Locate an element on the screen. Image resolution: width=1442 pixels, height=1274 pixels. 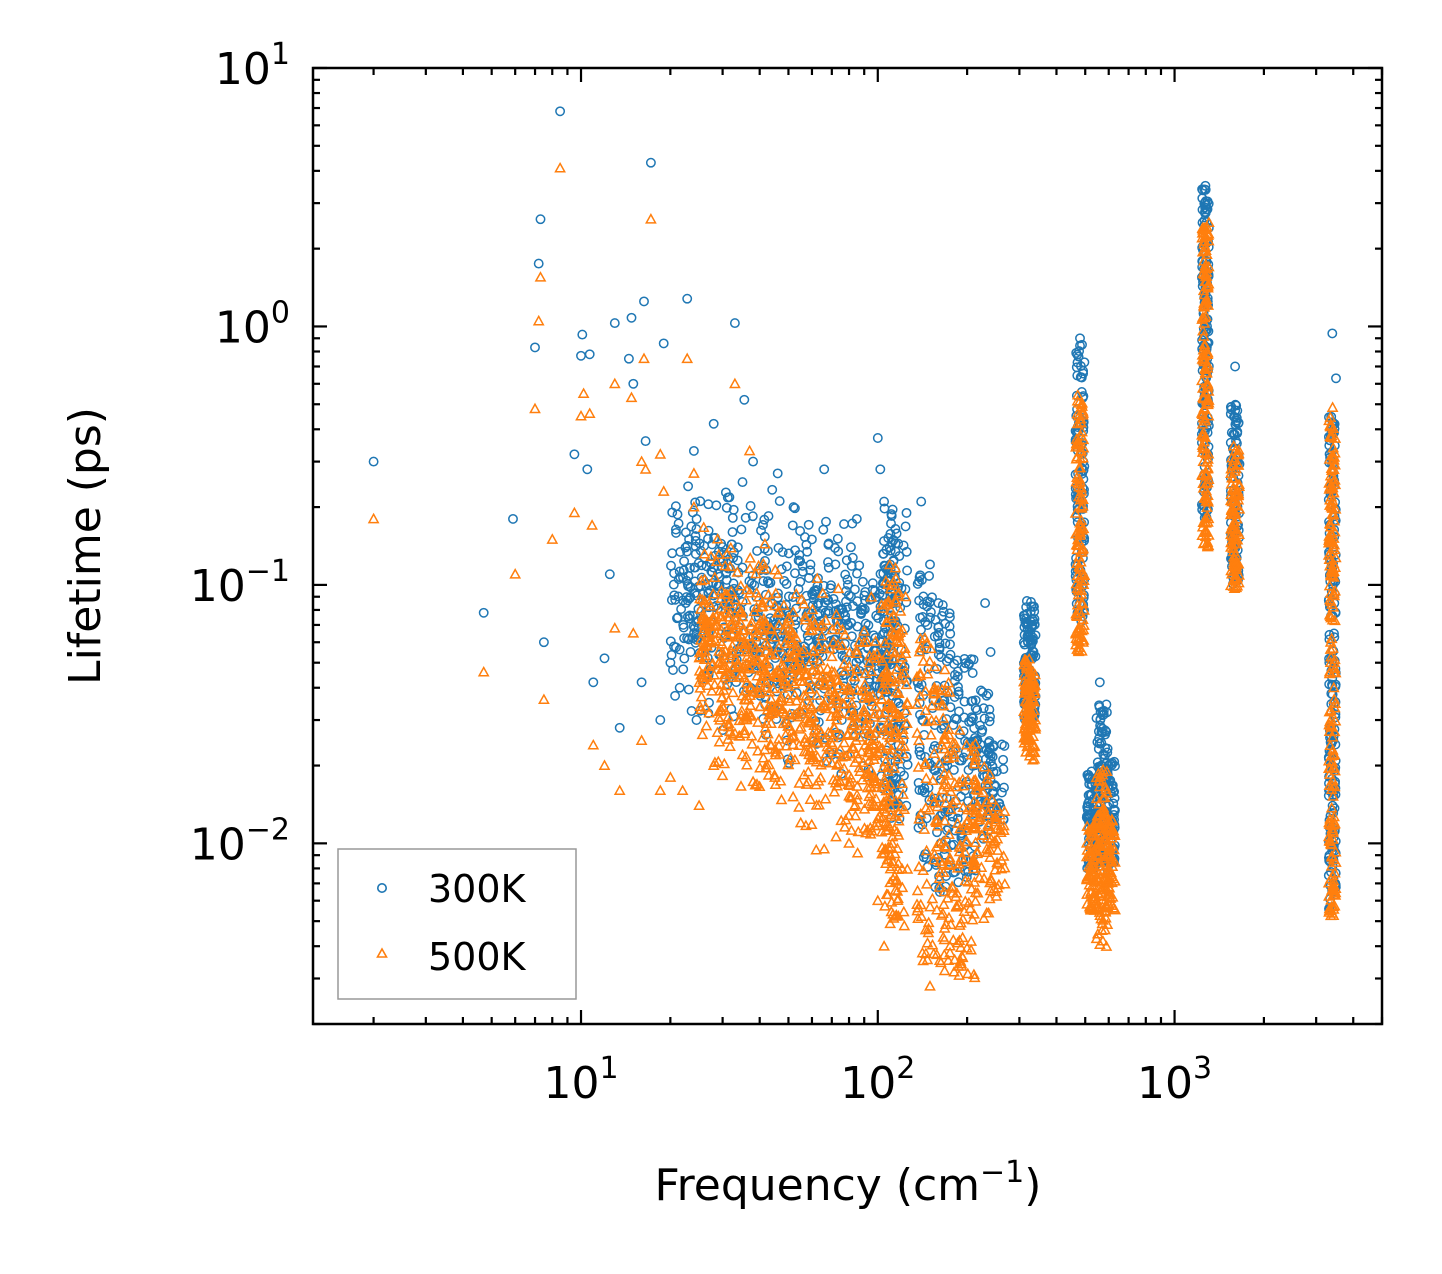
legend-box is located at coordinates (457, 924).